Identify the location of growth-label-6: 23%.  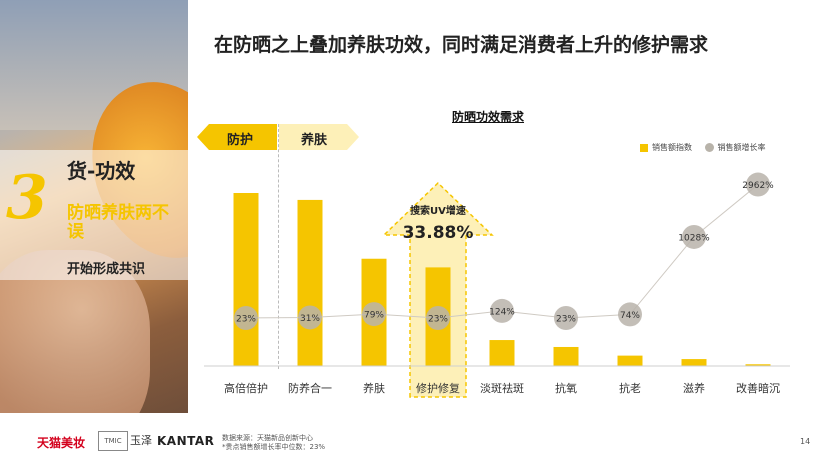
(566, 320).